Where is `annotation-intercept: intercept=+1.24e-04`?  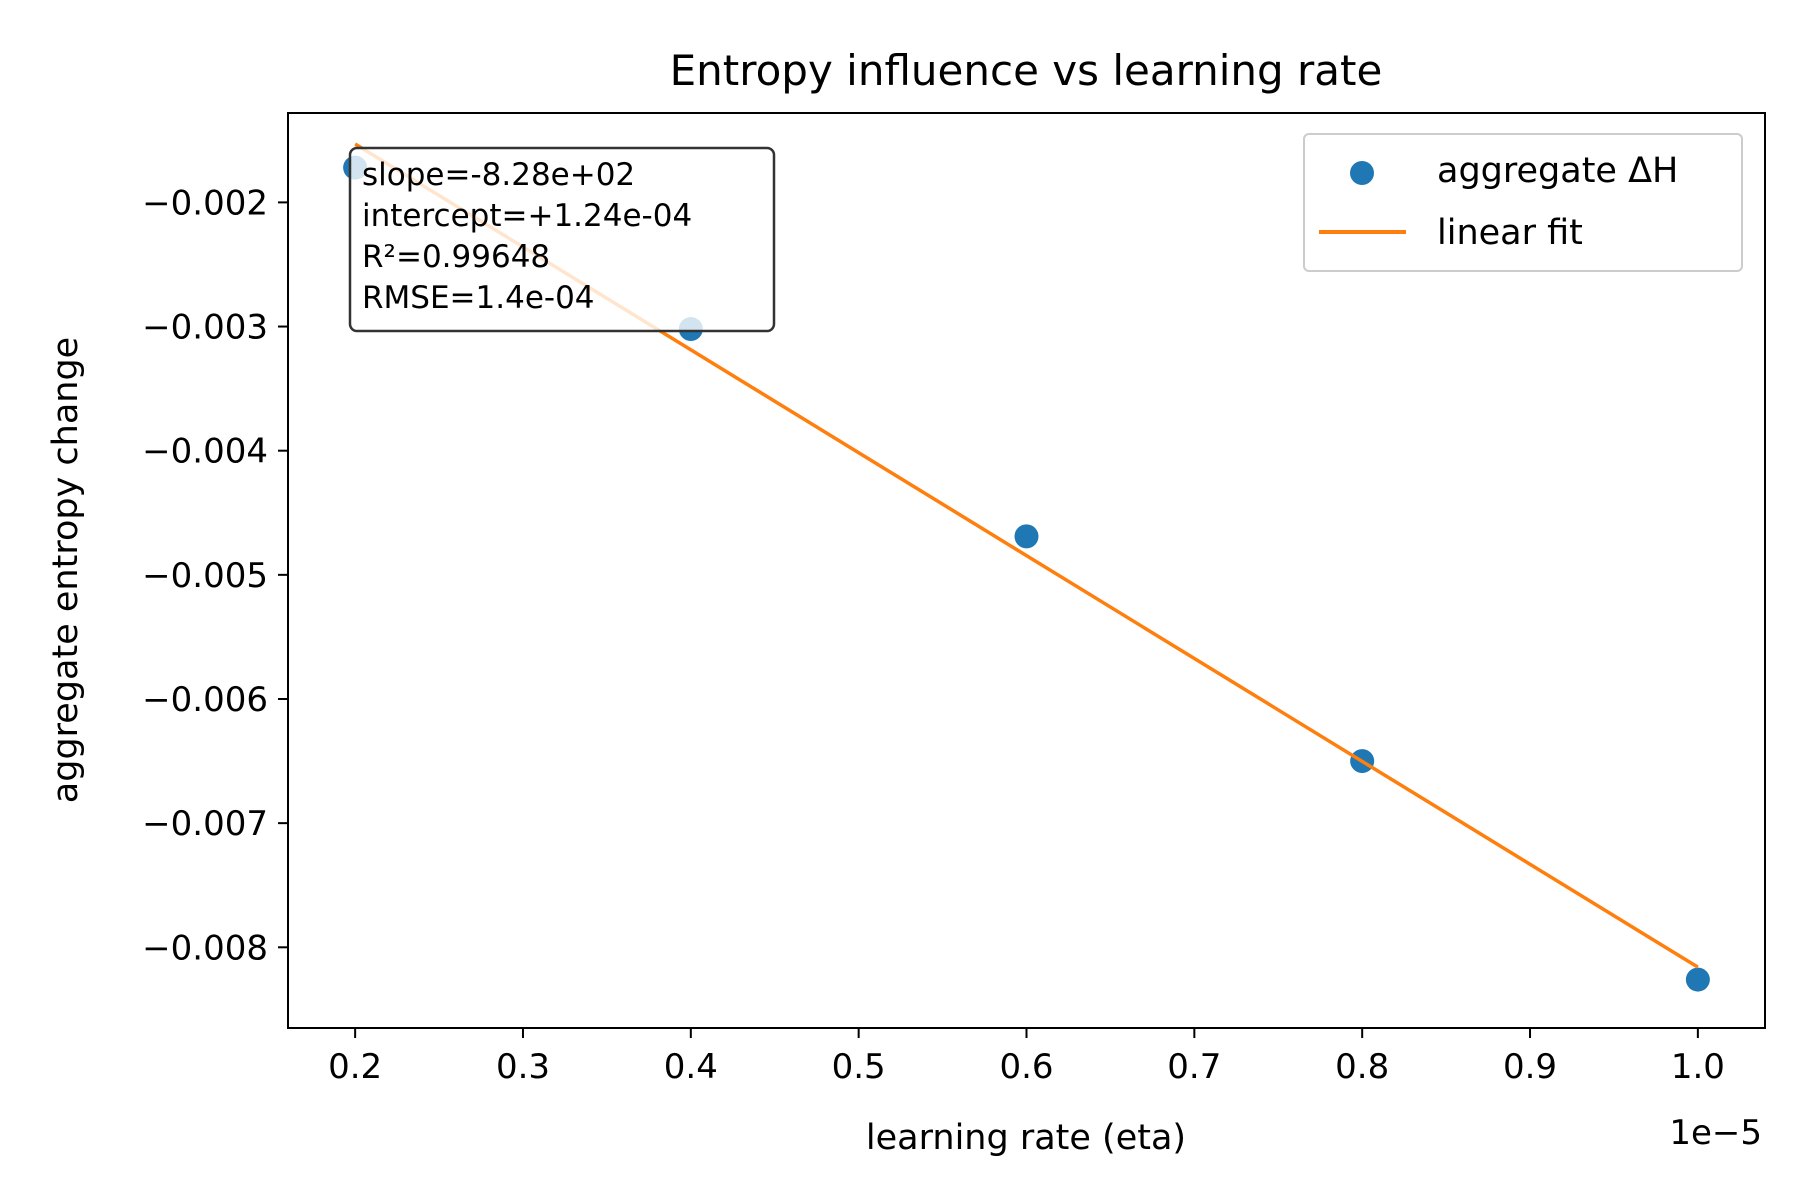
annotation-intercept: intercept=+1.24e-04 is located at coordinates (527, 216).